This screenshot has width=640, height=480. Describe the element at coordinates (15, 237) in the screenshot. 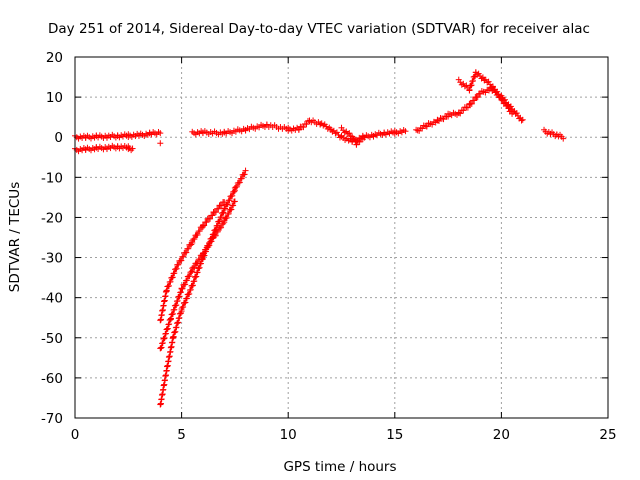

I see `y-axis-label: SDTVAR / TECUs` at that location.